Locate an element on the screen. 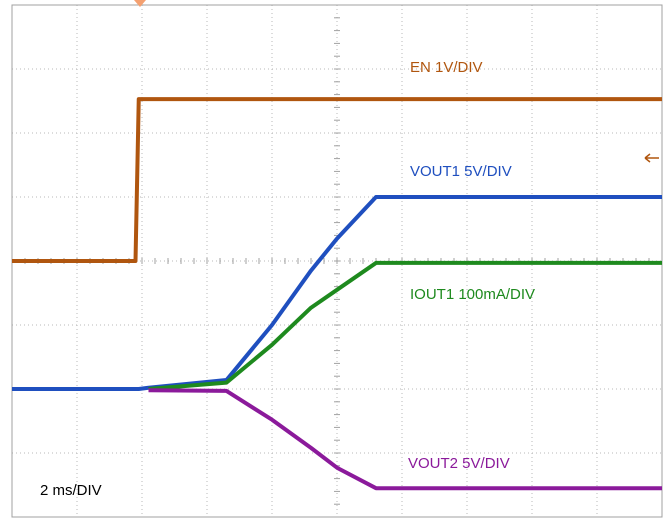 The image size is (663, 522). trace-label: VOUT1 5V/DIV is located at coordinates (461, 171).